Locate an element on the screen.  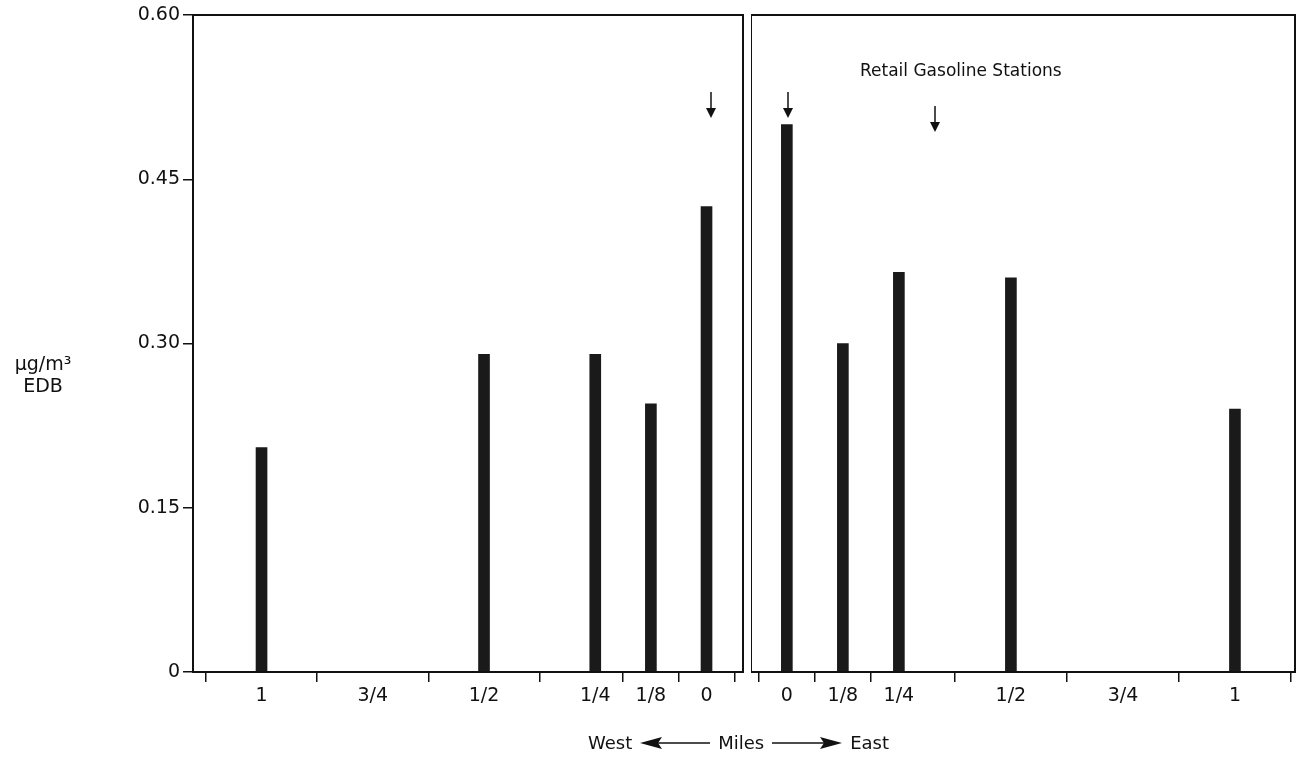
y-tick-label: 0.45 is located at coordinates (158, 177).